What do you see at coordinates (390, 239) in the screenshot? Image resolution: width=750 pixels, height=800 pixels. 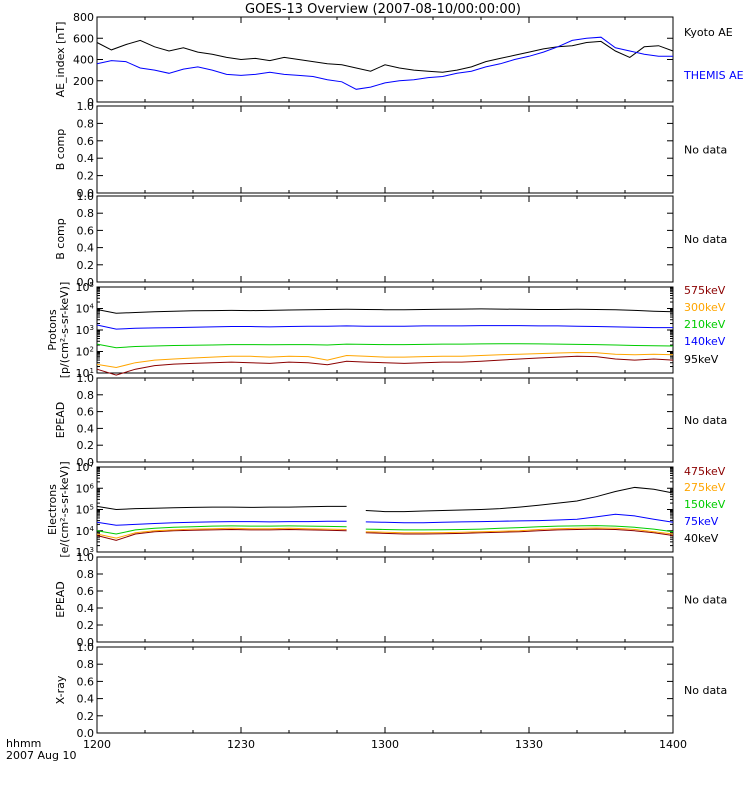 I see `panel-bcomp2: 0.0 0.2 0.4 0.6 0.8 1.0 B comp No data` at bounding box center [390, 239].